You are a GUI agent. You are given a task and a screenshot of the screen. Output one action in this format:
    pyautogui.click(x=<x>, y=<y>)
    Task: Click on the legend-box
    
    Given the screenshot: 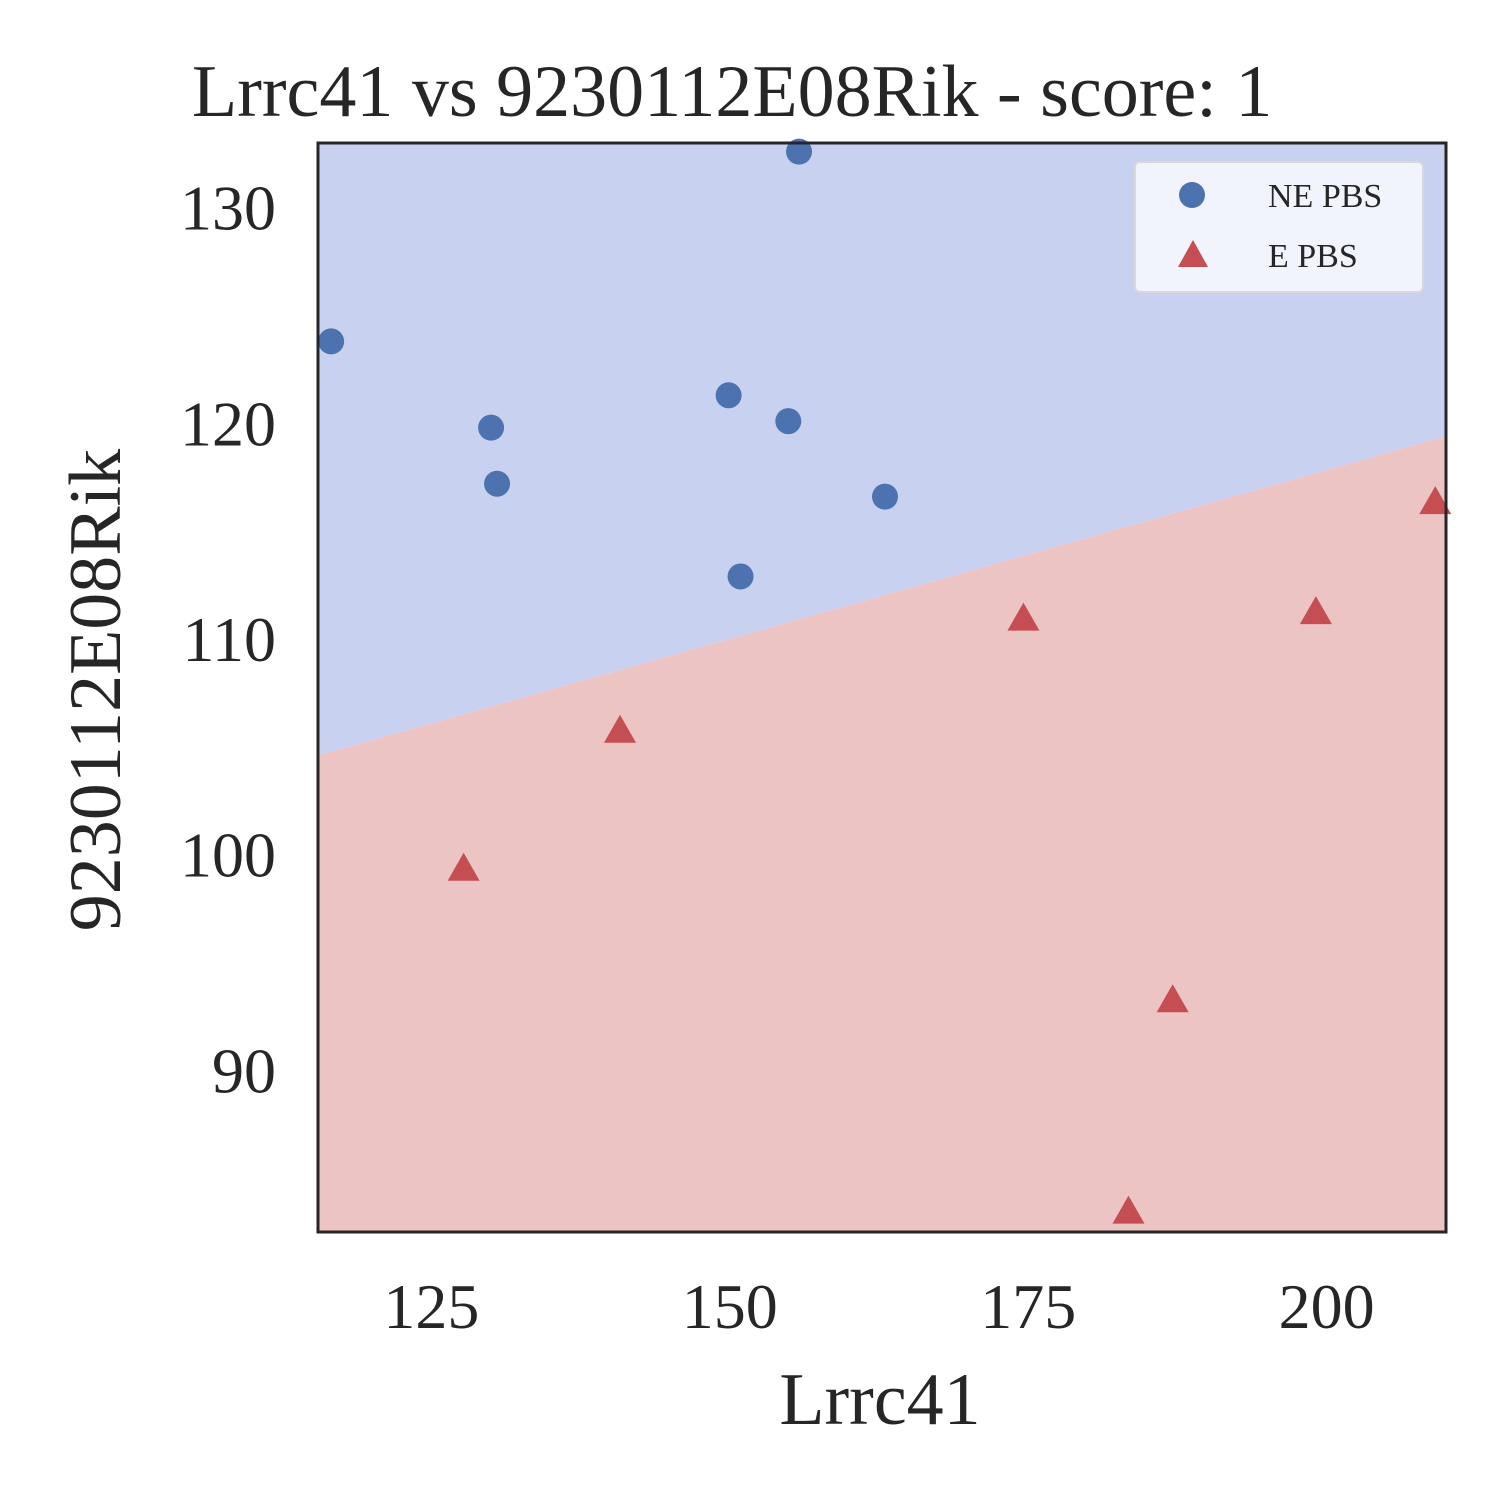 What is the action you would take?
    pyautogui.click(x=1279, y=227)
    